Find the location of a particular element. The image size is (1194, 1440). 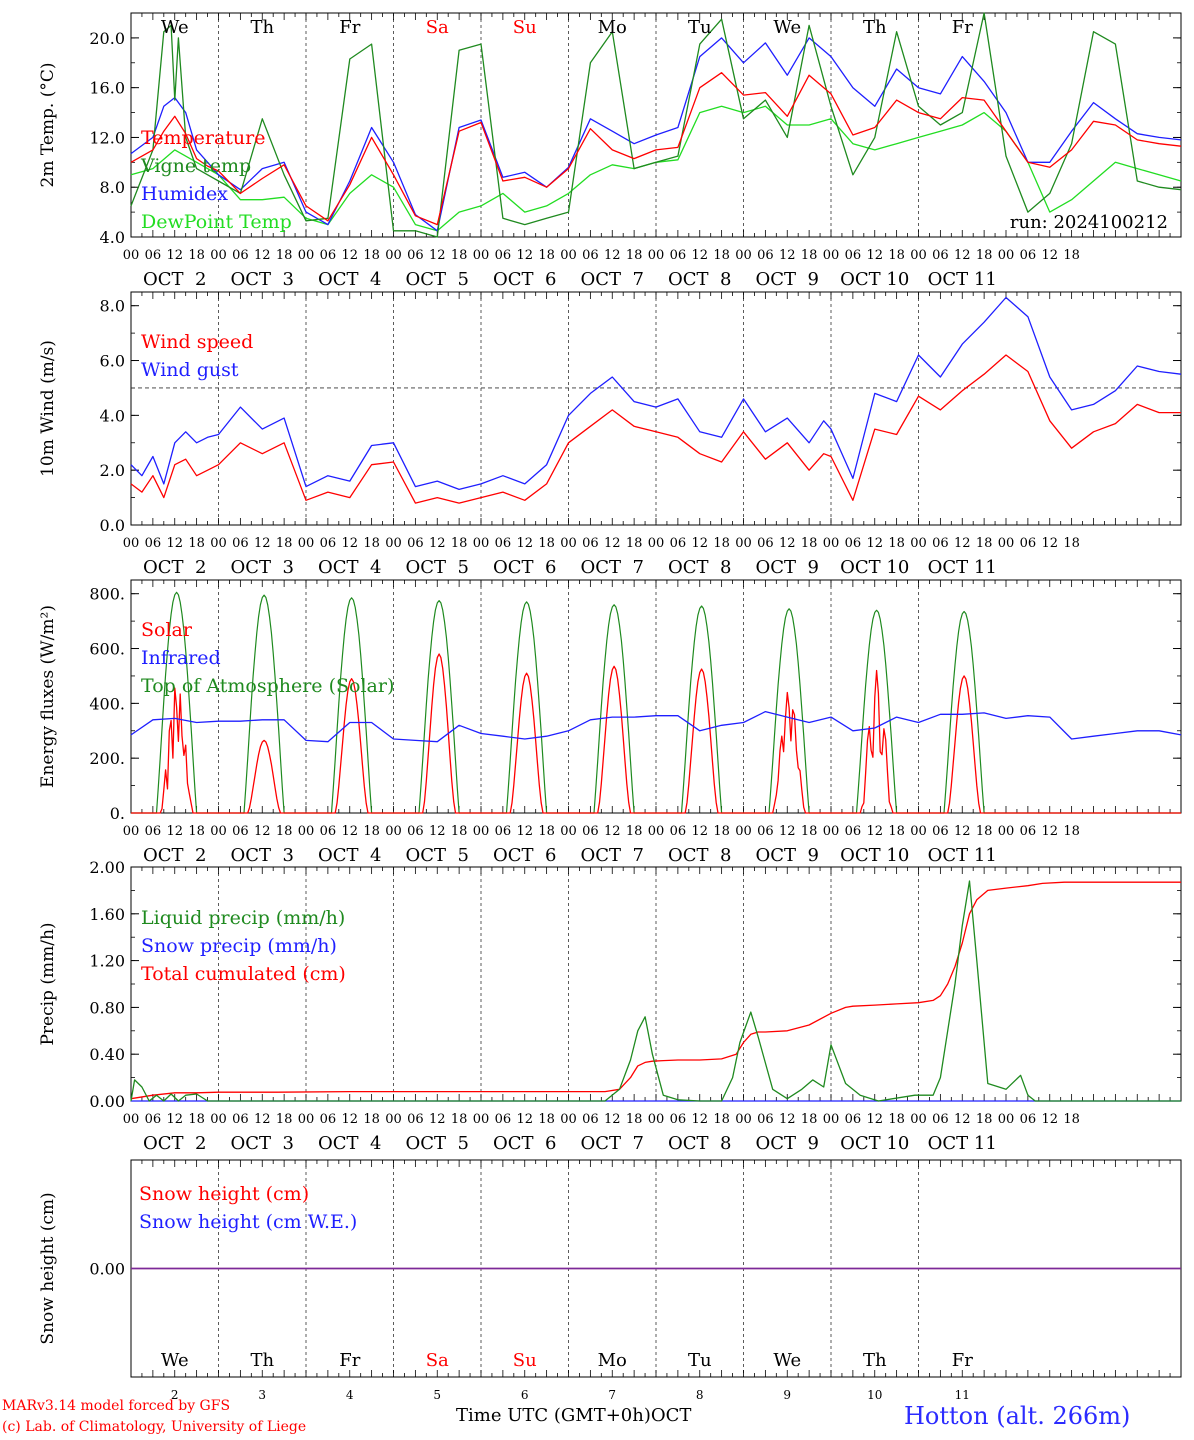

y-tick-label: 20.0 is located at coordinates (107, 38).